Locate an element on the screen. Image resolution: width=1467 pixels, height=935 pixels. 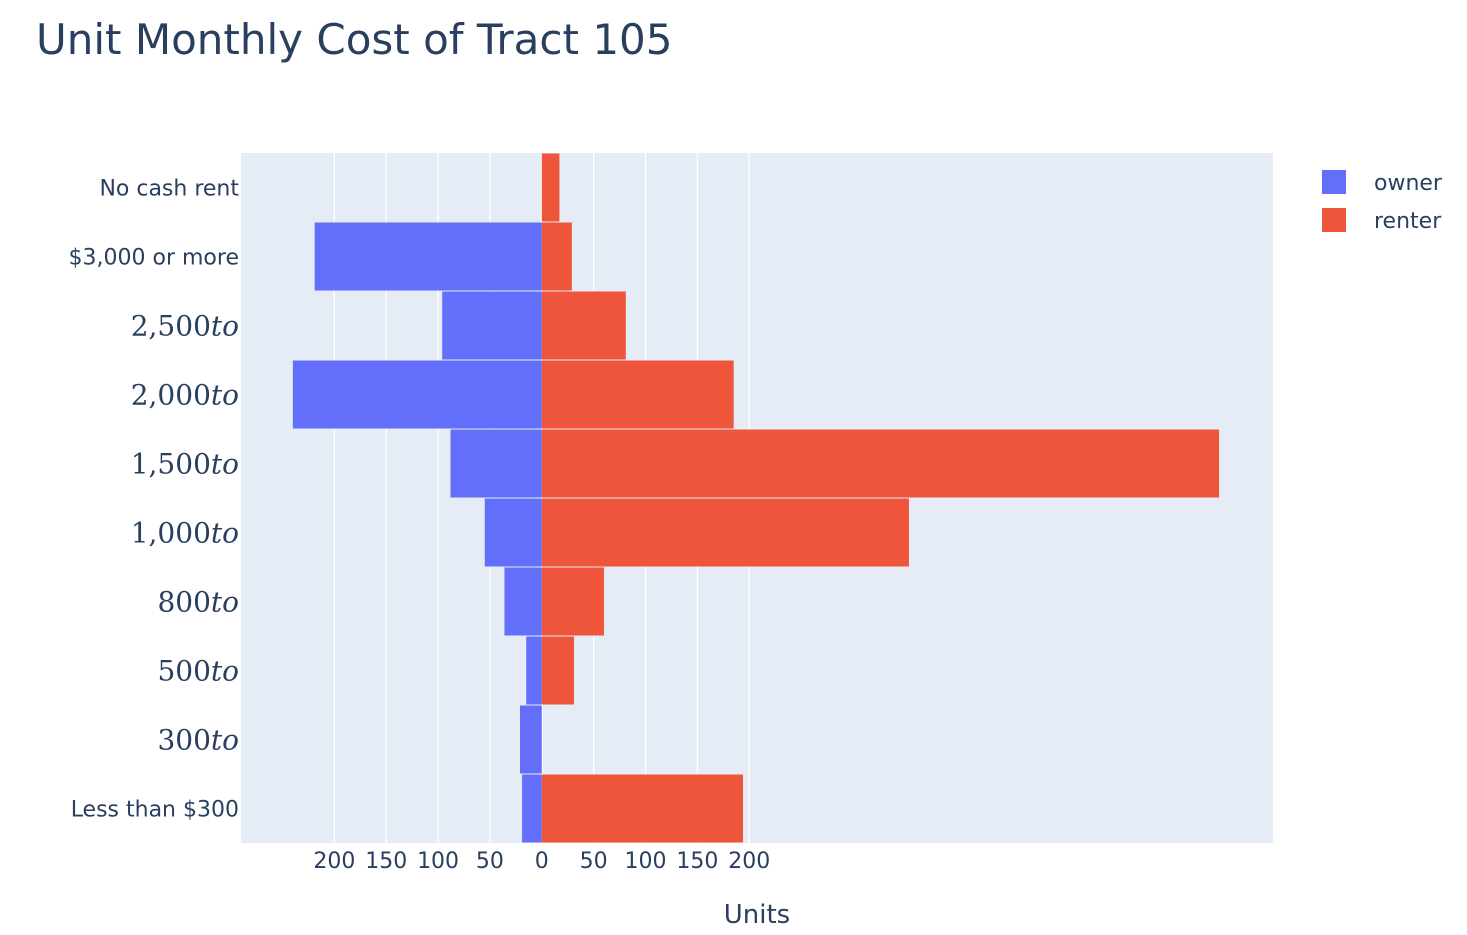
y-tick-label: 1,500to is located at coordinates (185, 464).